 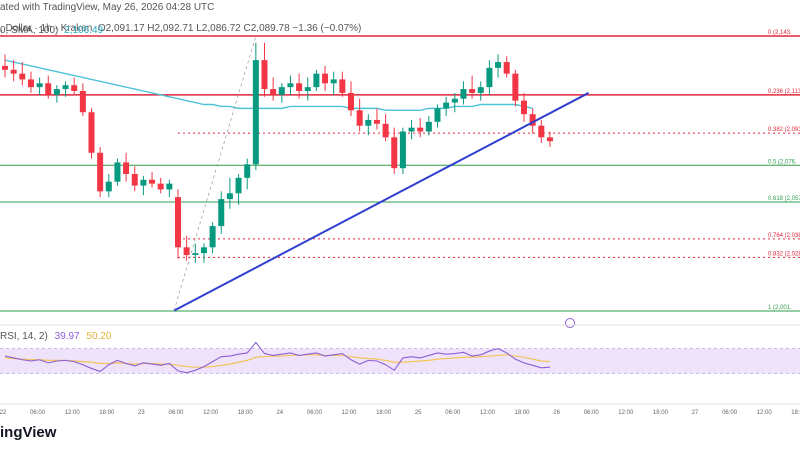 What do you see at coordinates (784, 199) in the screenshot?
I see `fib-label-4: 0.618 (2,057.` at bounding box center [784, 199].